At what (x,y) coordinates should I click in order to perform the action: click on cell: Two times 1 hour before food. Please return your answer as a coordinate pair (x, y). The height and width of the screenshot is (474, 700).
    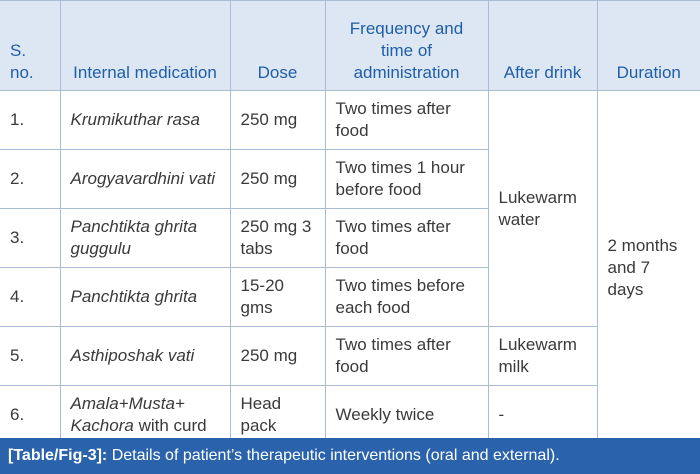
    Looking at the image, I should click on (406, 179).